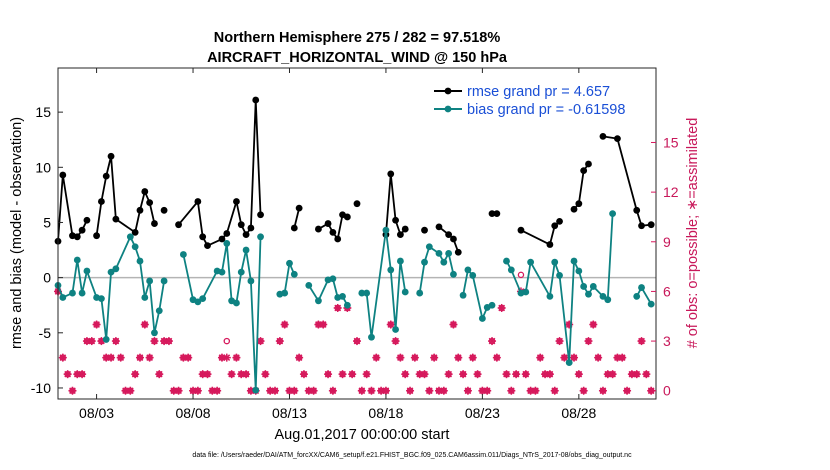  What do you see at coordinates (538, 92) in the screenshot?
I see `legend-rmse-label: rmse grand pr = 4.657` at bounding box center [538, 92].